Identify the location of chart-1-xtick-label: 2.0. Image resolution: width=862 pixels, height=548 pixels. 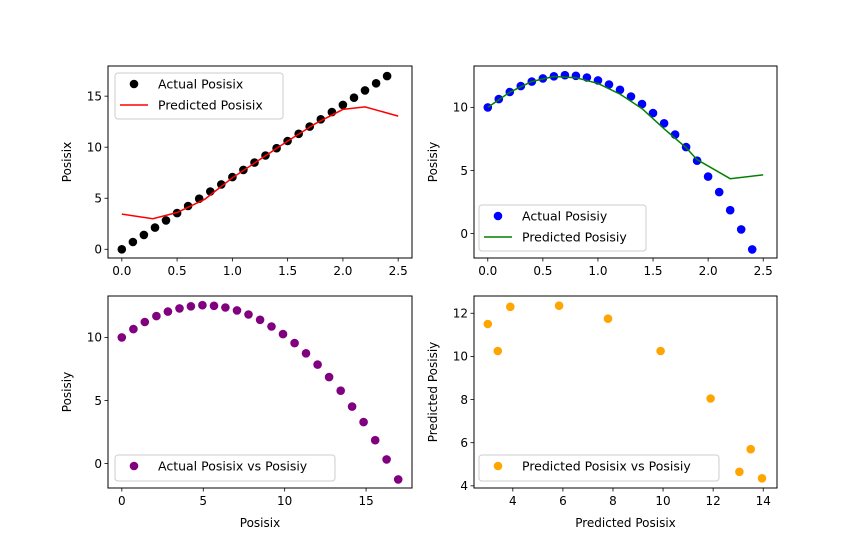
(342, 271).